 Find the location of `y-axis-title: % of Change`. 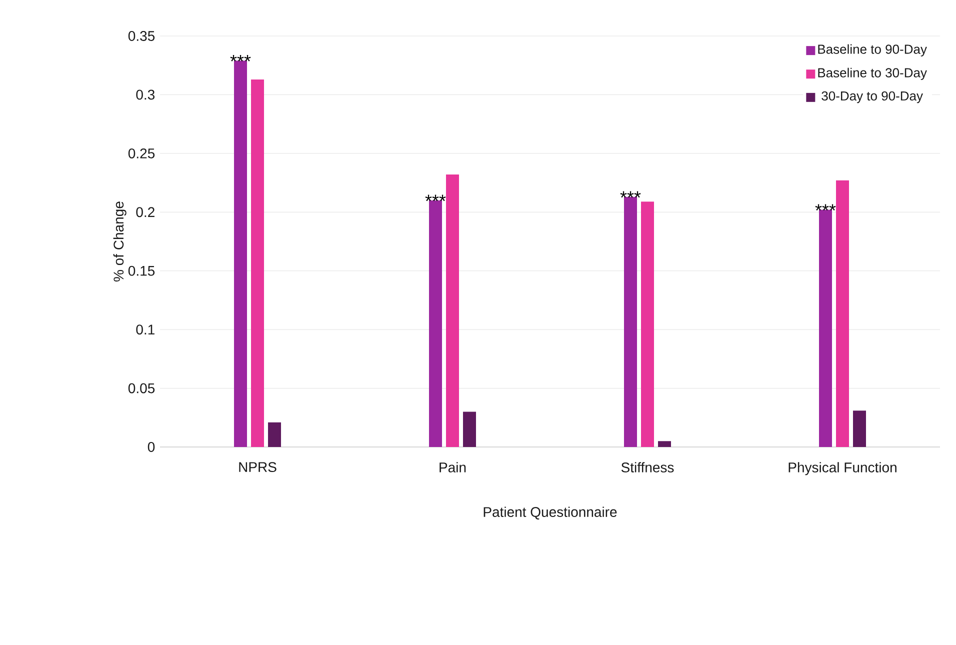

y-axis-title: % of Change is located at coordinates (119, 242).